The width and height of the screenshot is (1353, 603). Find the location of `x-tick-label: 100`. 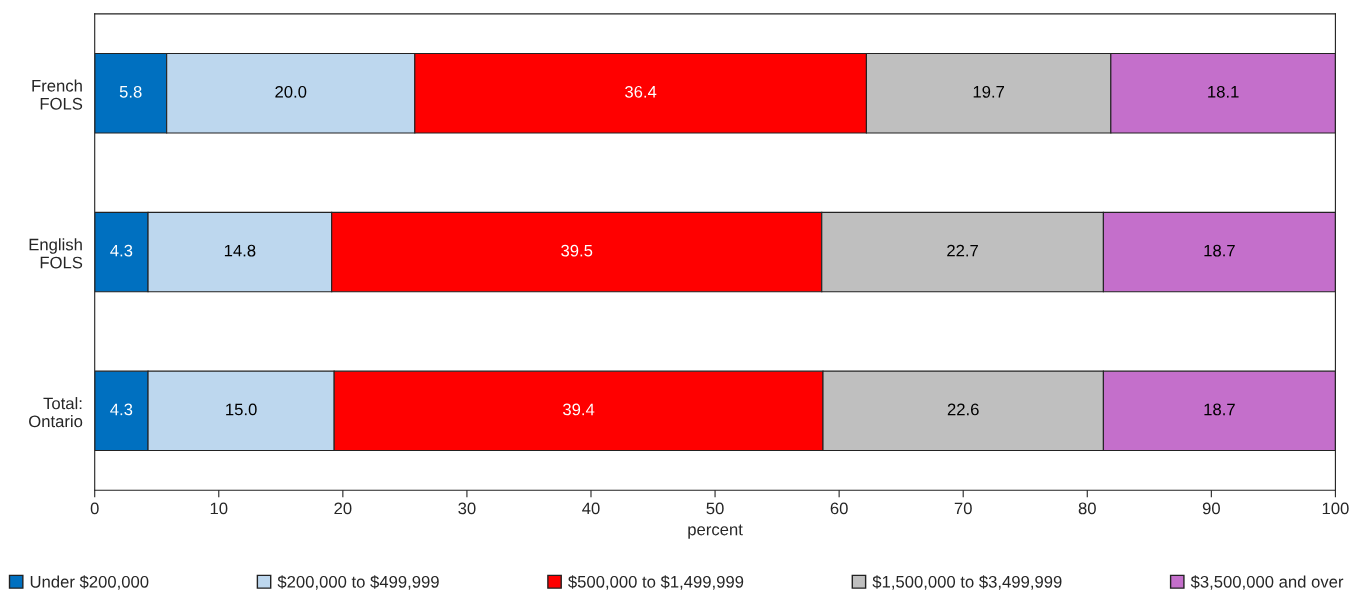

x-tick-label: 100 is located at coordinates (1335, 508).